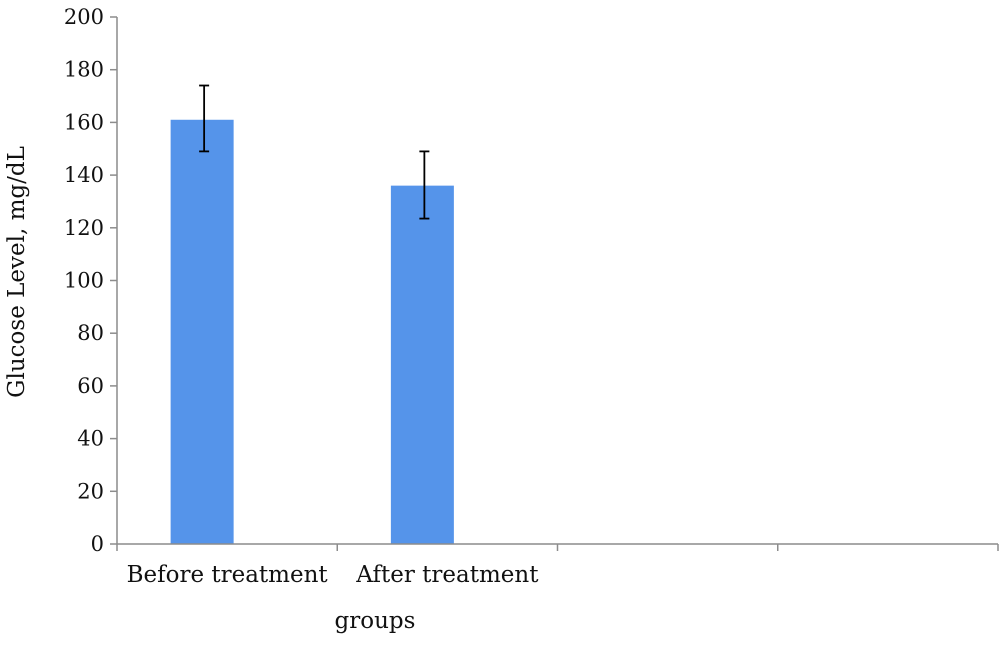 This screenshot has width=1000, height=650. I want to click on category-labels: Before treatment After treatment, so click(333, 575).